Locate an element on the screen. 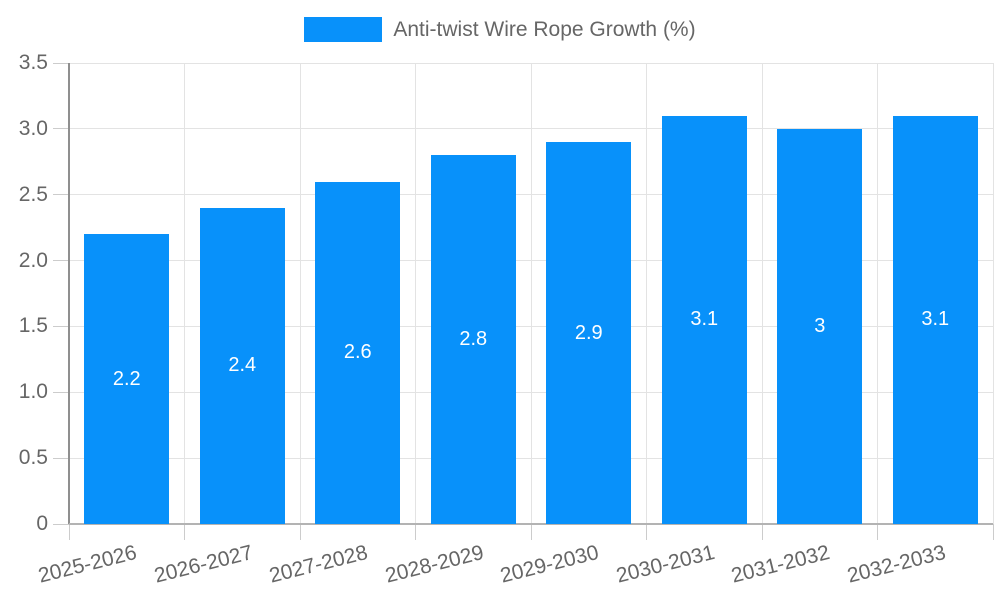 This screenshot has height=600, width=1000. x-axis-tick-label: 2030-2031 is located at coordinates (665, 564).